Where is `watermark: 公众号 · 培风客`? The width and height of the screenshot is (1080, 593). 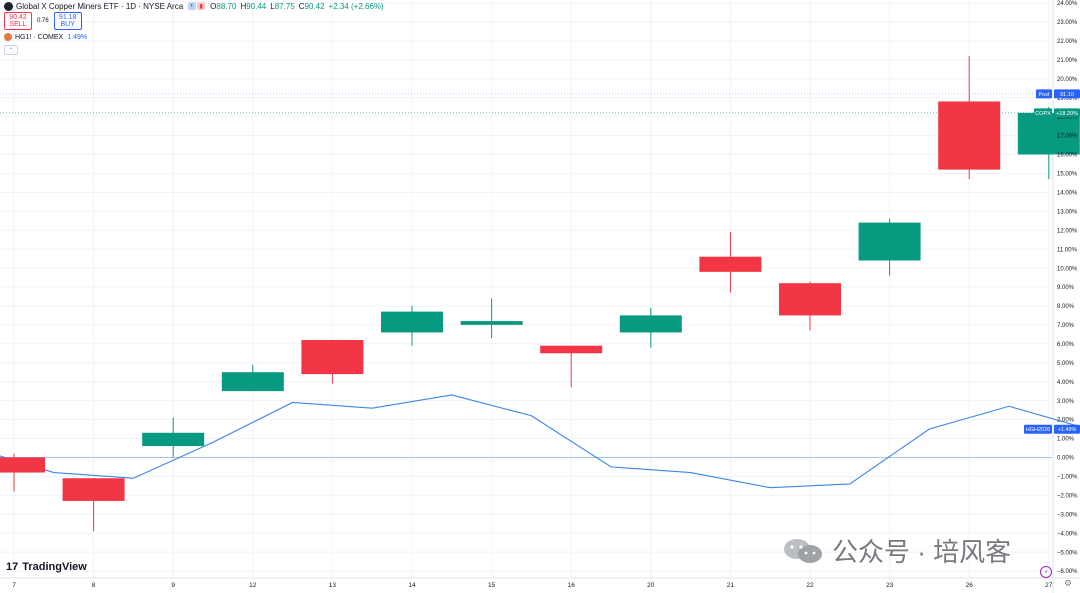 watermark: 公众号 · 培风客 is located at coordinates (896, 550).